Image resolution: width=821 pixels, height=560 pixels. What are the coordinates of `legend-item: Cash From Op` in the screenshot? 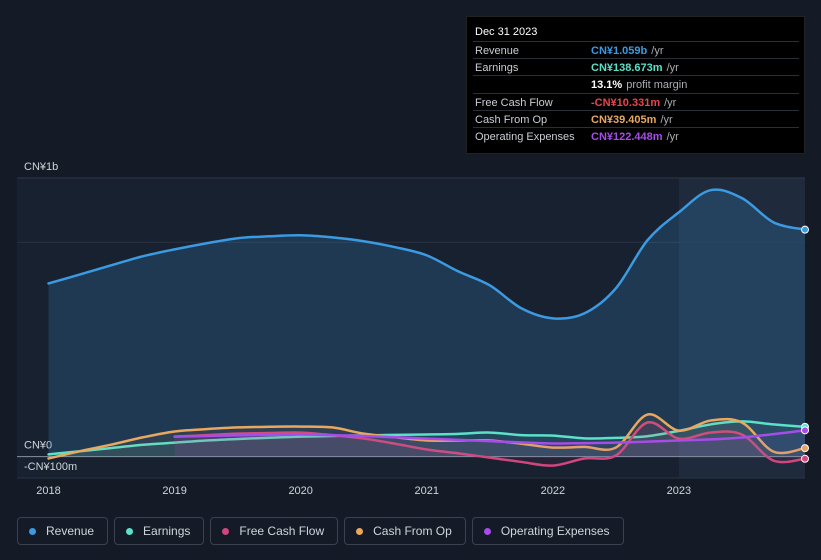 It's located at (405, 531).